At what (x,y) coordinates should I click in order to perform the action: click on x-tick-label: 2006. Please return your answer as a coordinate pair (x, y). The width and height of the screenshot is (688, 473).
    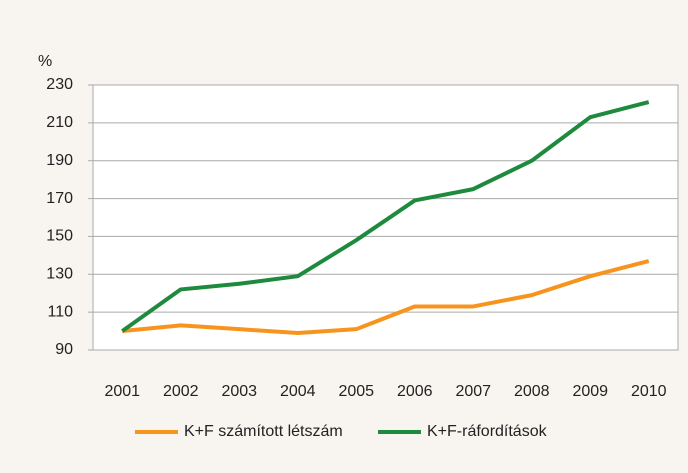
    Looking at the image, I should click on (415, 391).